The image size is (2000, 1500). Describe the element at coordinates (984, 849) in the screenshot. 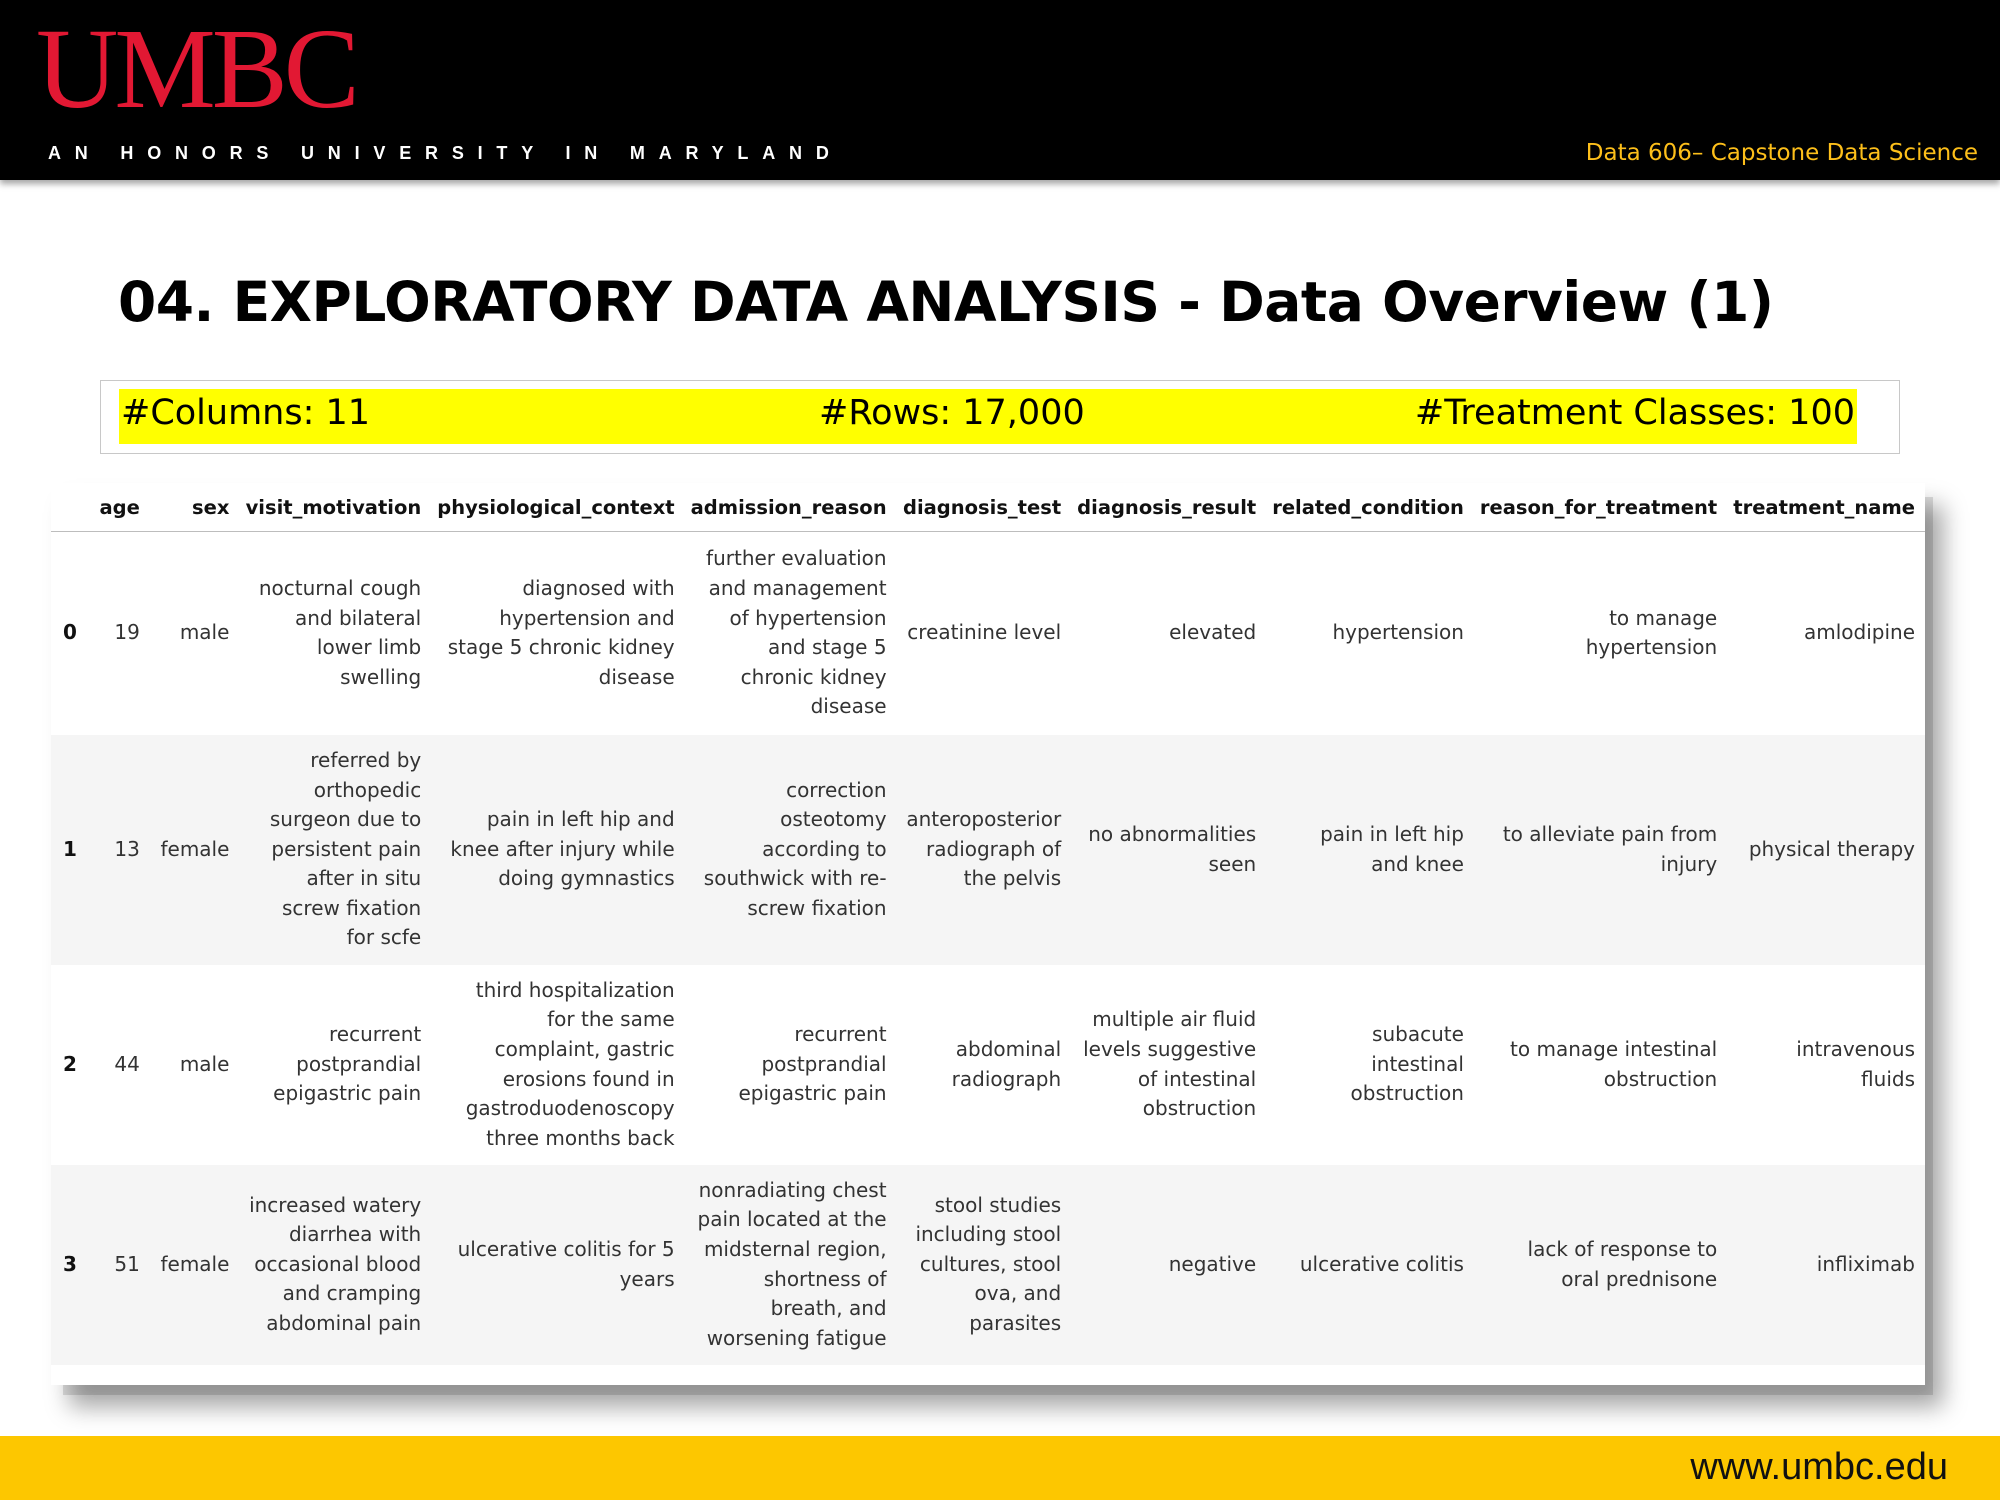

I see `cell-diagnosis-test: anteroposterior radiograph of the pelvis` at that location.